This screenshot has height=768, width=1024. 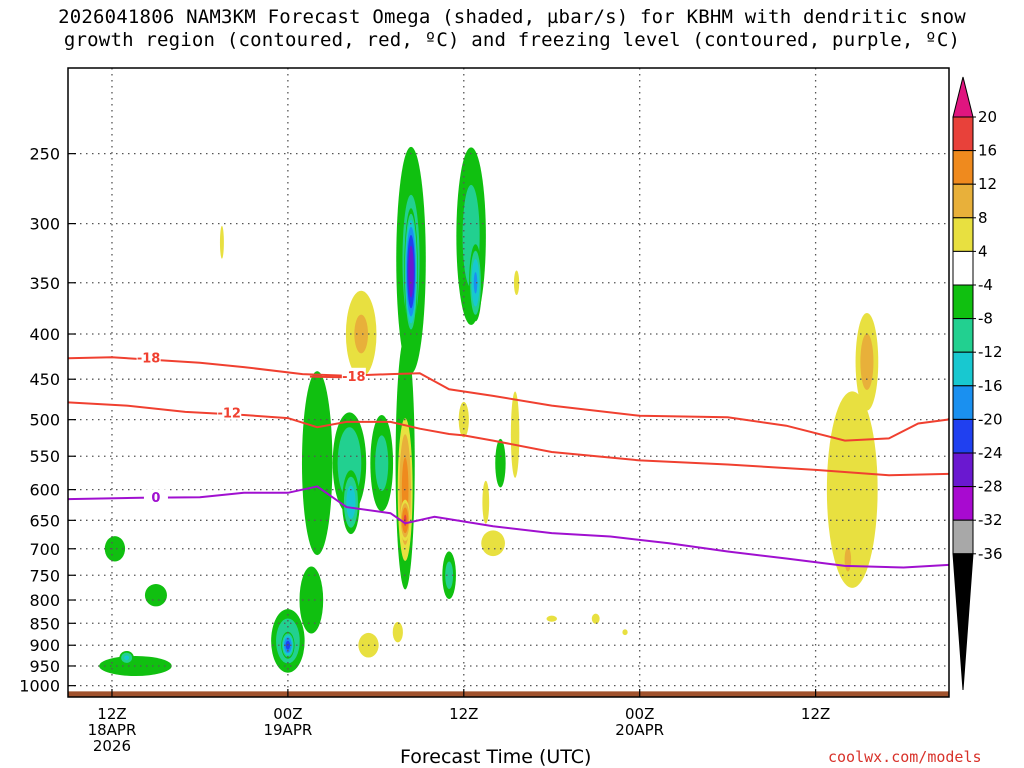 I want to click on contour-label: -12, so click(x=229, y=414).